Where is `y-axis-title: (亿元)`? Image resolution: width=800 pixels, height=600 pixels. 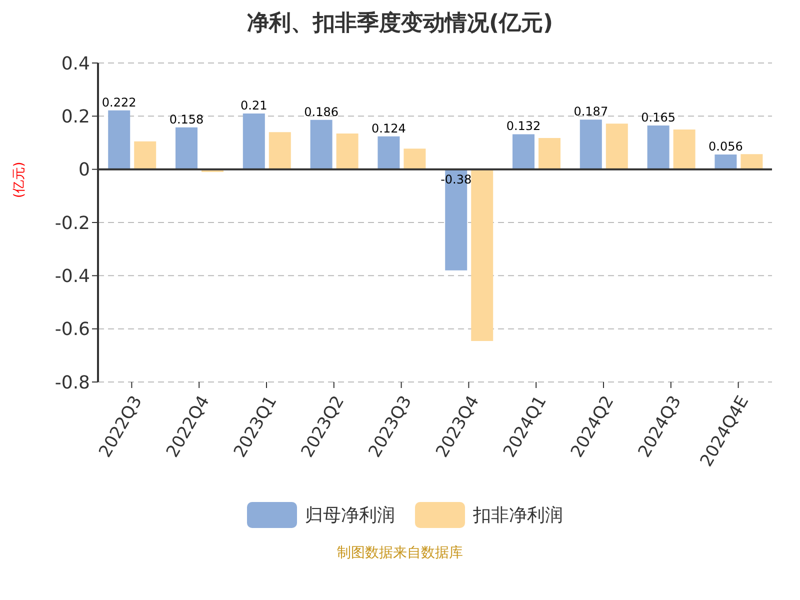 y-axis-title: (亿元) is located at coordinates (19, 180).